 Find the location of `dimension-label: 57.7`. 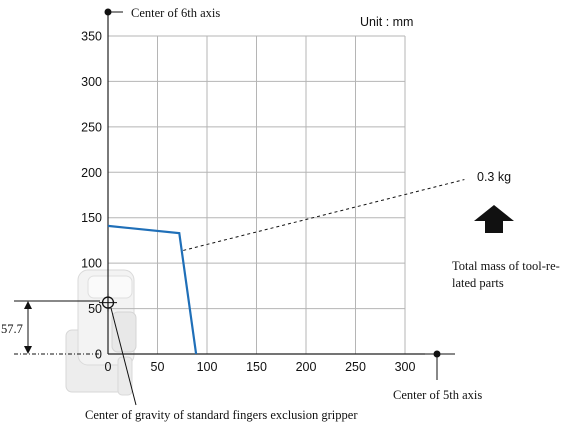

dimension-label: 57.7 is located at coordinates (12, 329).